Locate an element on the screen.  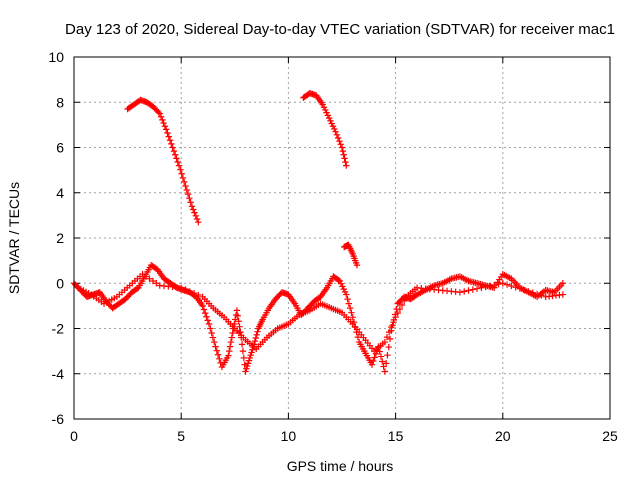
x-tick-label: 10 is located at coordinates (289, 436).